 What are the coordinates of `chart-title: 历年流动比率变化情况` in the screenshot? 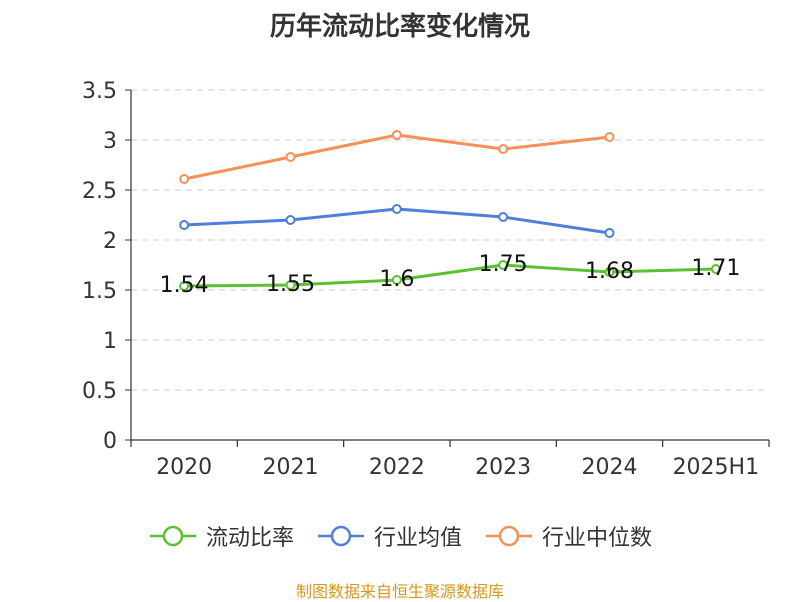 It's located at (399, 27).